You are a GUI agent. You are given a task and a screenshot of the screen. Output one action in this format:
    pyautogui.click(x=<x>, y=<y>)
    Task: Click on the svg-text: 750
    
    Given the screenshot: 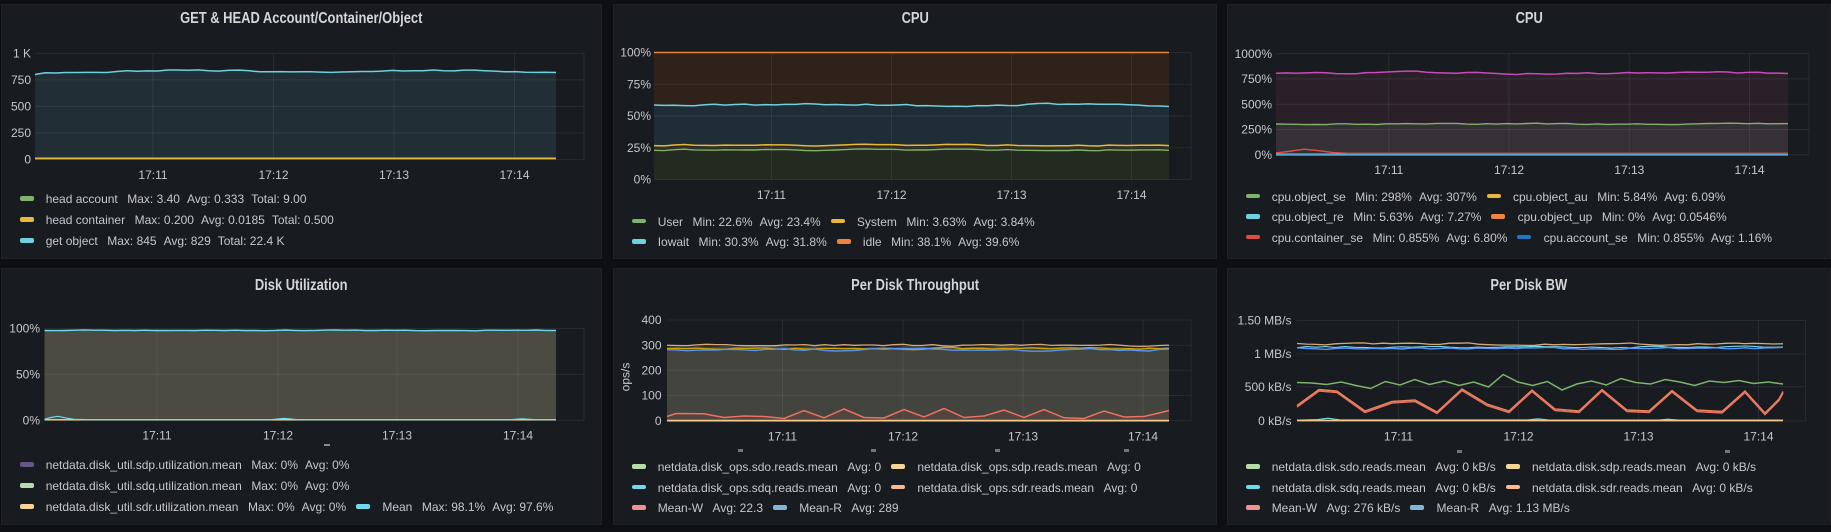 What is the action you would take?
    pyautogui.click(x=21, y=80)
    